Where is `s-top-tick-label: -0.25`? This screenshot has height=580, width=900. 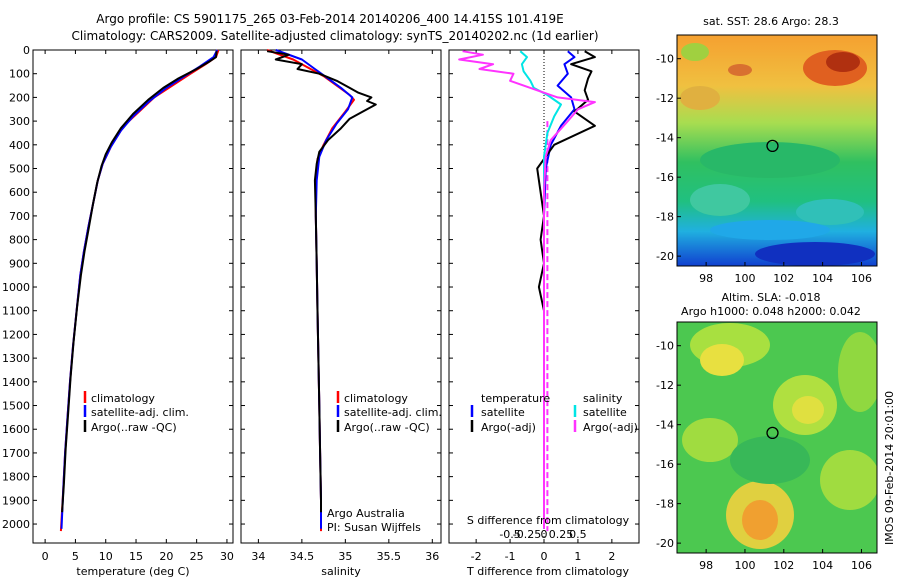 s-top-tick-label: -0.25 is located at coordinates (527, 534).